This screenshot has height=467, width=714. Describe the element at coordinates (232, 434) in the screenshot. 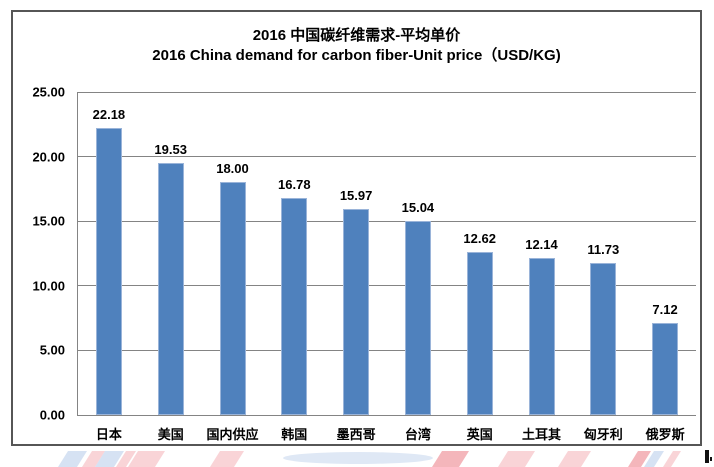

I see `category-label: 国内供应` at that location.